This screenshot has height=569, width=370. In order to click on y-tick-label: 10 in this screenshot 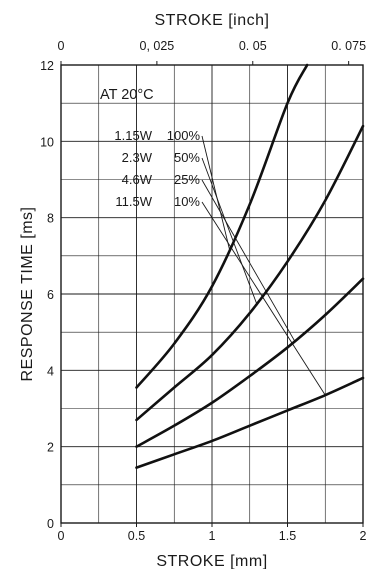, I will do `click(47, 142)`.